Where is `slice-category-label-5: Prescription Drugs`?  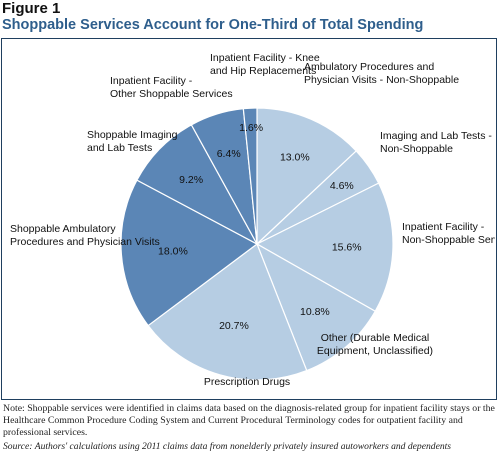 slice-category-label-5: Prescription Drugs is located at coordinates (247, 382).